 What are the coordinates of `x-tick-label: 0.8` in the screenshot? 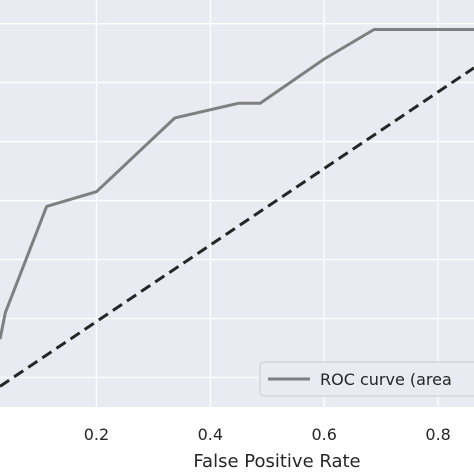 It's located at (437, 434).